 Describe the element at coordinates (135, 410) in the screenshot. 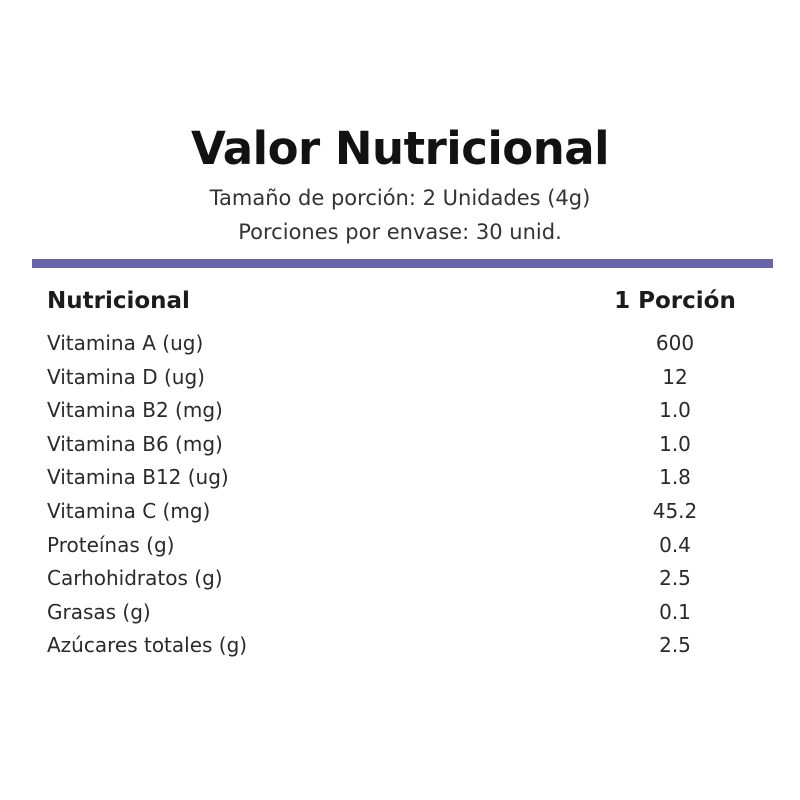

I see `nutrient-name: Vitamina B2 (mg)` at that location.